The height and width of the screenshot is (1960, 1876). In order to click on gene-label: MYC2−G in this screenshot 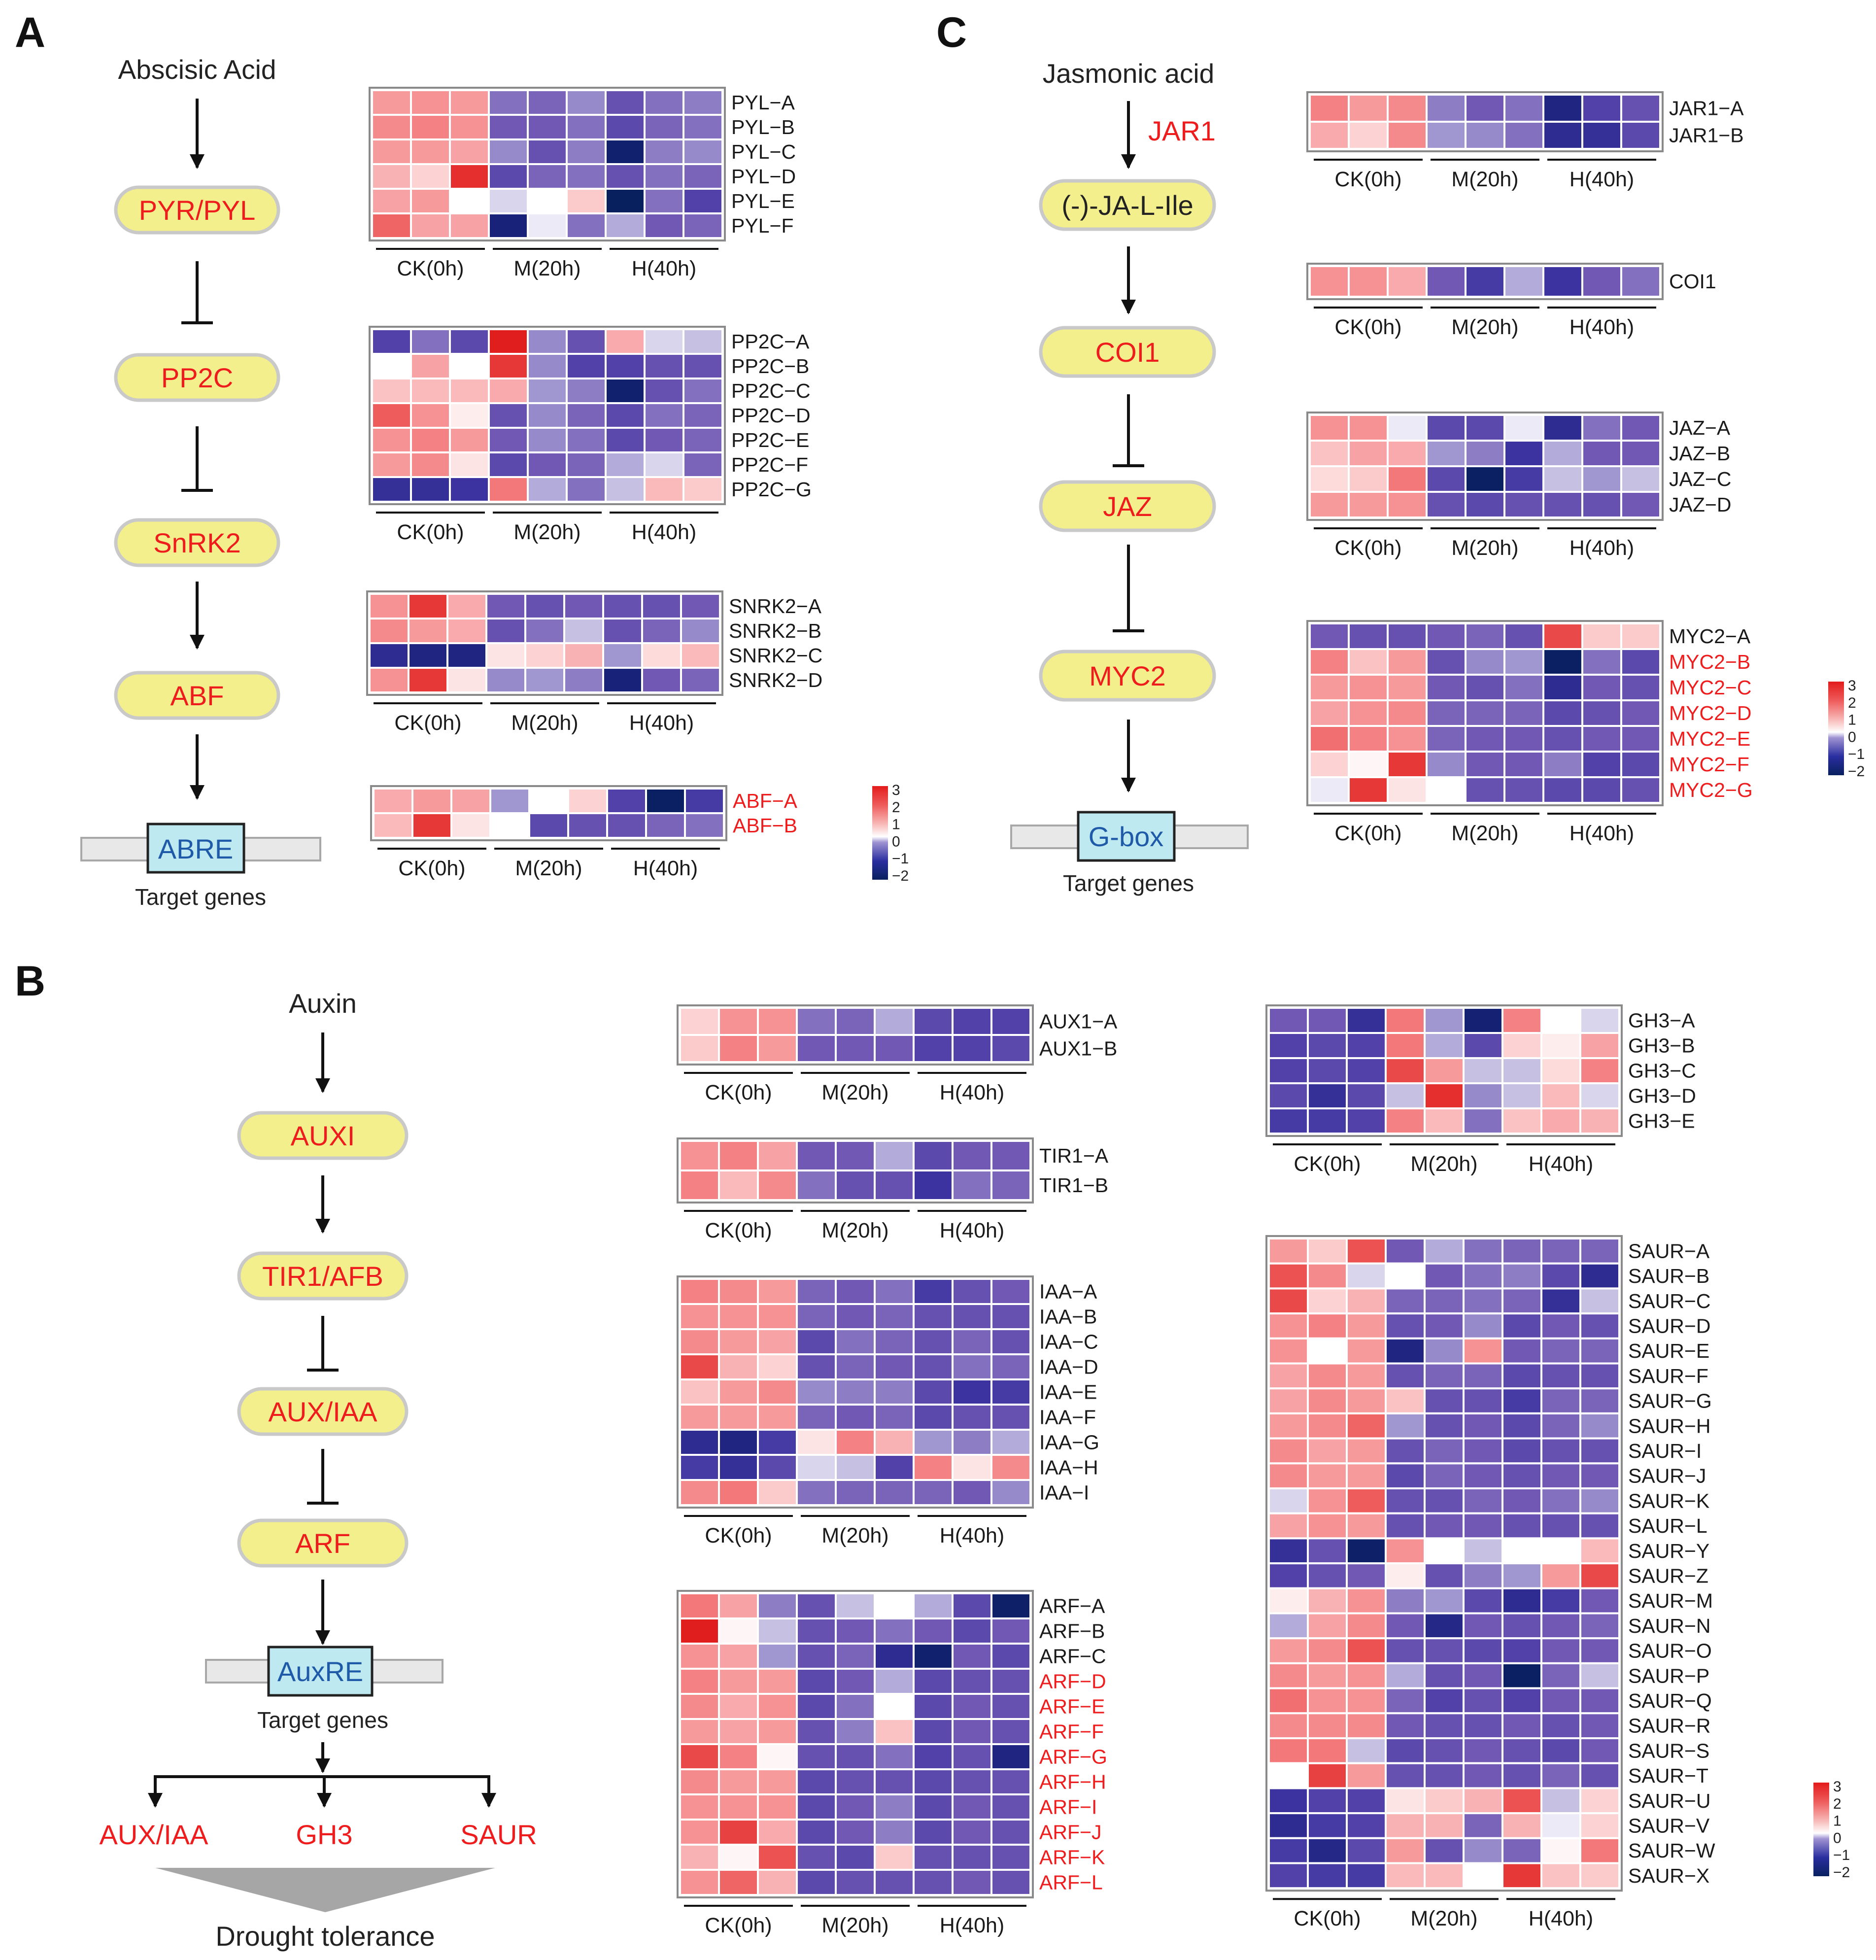, I will do `click(1711, 790)`.